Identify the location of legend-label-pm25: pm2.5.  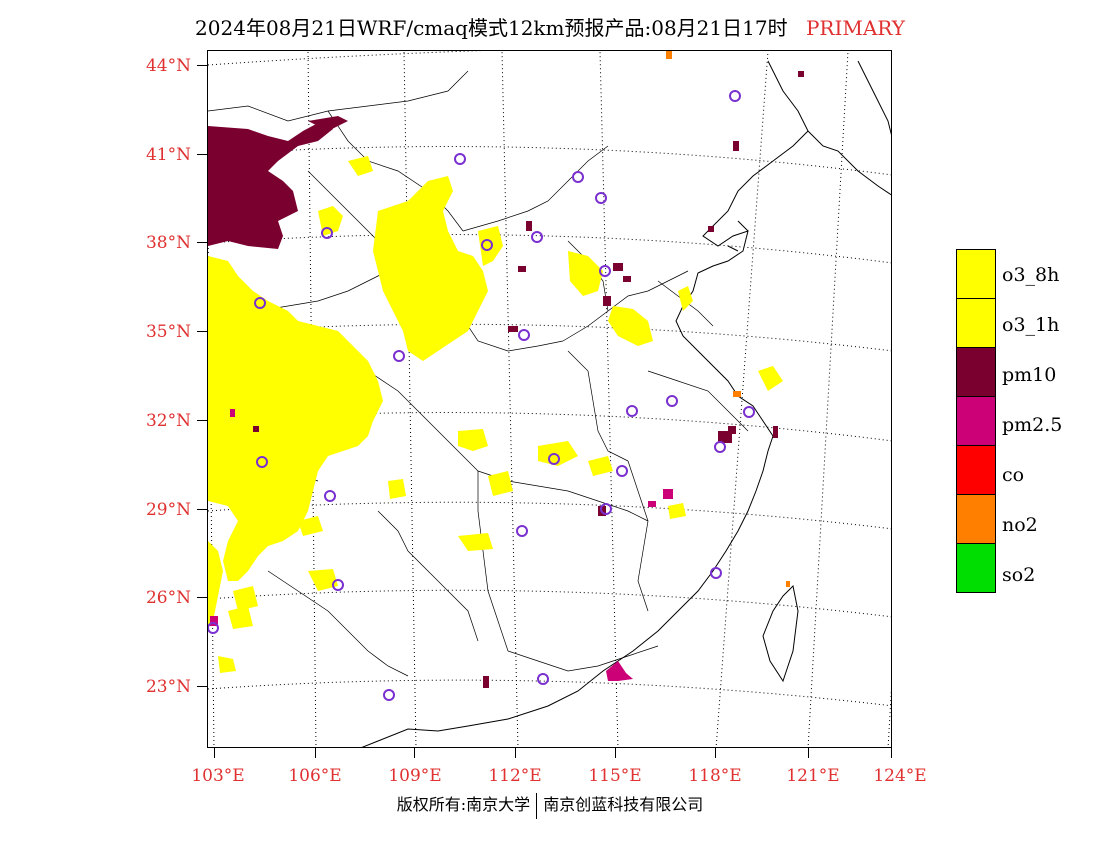
(1032, 425).